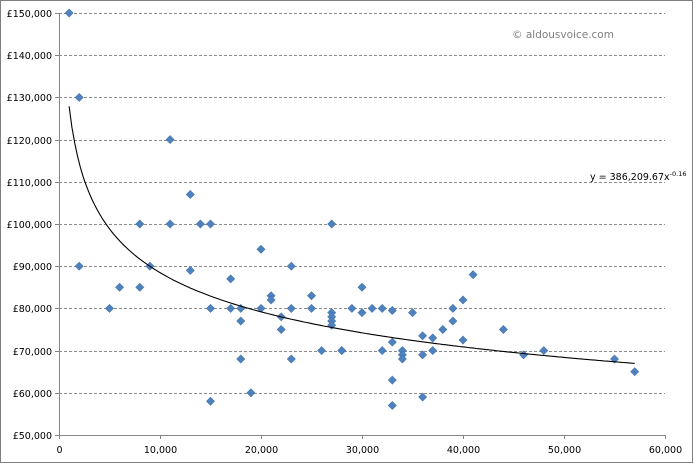 The height and width of the screenshot is (463, 693). What do you see at coordinates (362, 450) in the screenshot?
I see `x-tick-label: 30,000` at bounding box center [362, 450].